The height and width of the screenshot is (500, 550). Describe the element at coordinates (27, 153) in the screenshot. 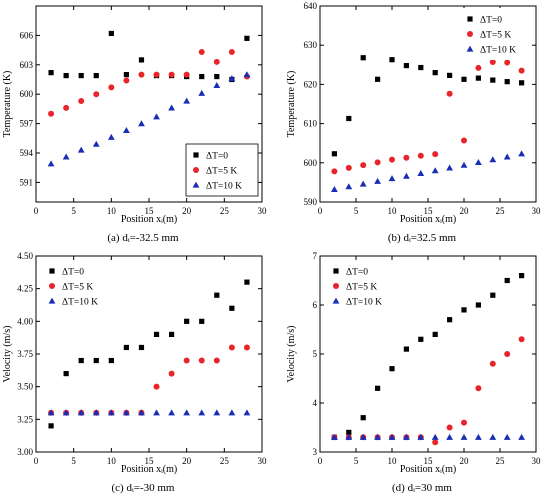

I see `y-tick-label: 594` at that location.